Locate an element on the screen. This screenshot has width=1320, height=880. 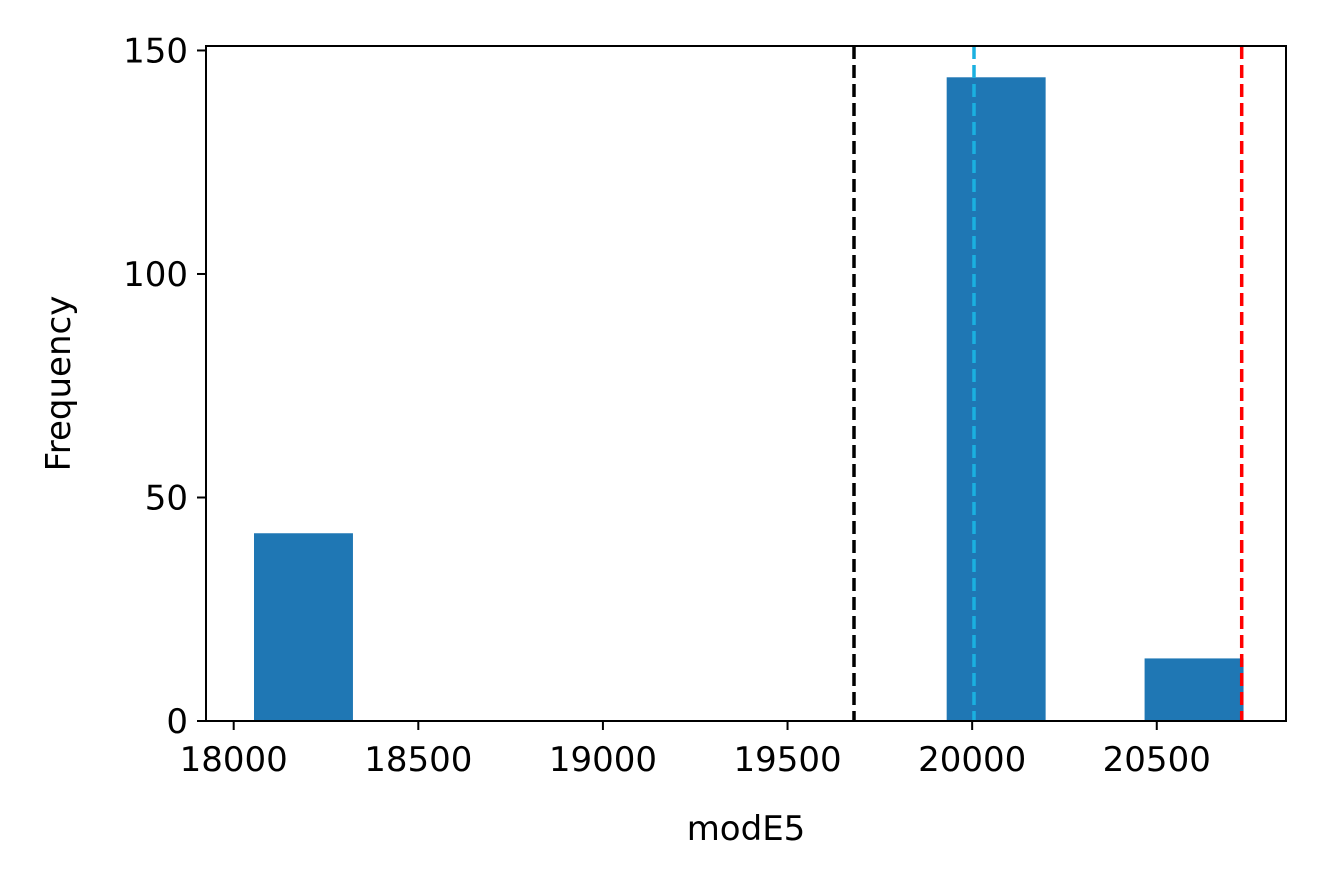
x-tick-label: 19000 is located at coordinates (603, 760).